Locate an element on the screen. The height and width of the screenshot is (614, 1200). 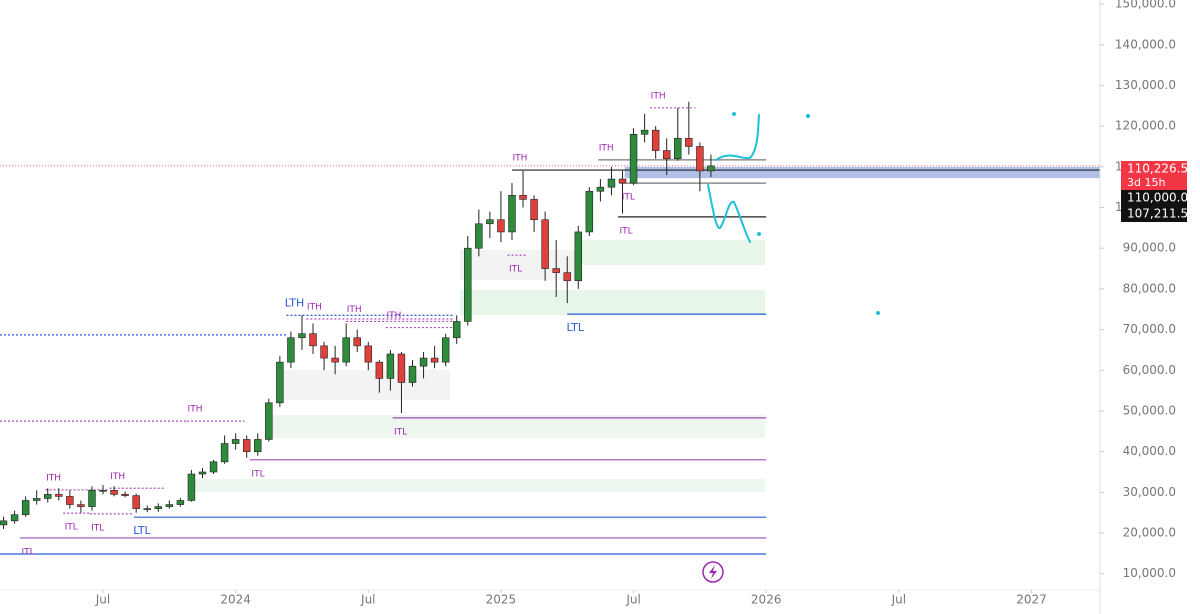
y-tick-label: 150,000.0 is located at coordinates (1145, 5).